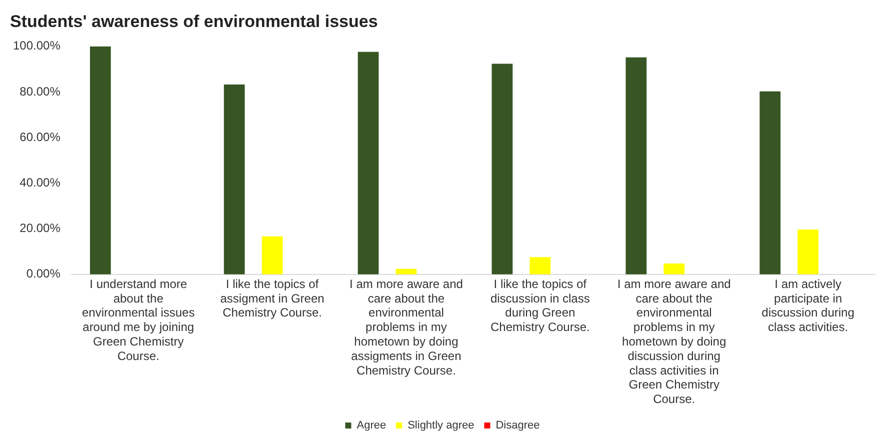 The image size is (885, 441). I want to click on category-label: I am more aware and care about the environmental problems in my hometown by doing discussion during class activities in Green Chemistry Course., so click(674, 341).